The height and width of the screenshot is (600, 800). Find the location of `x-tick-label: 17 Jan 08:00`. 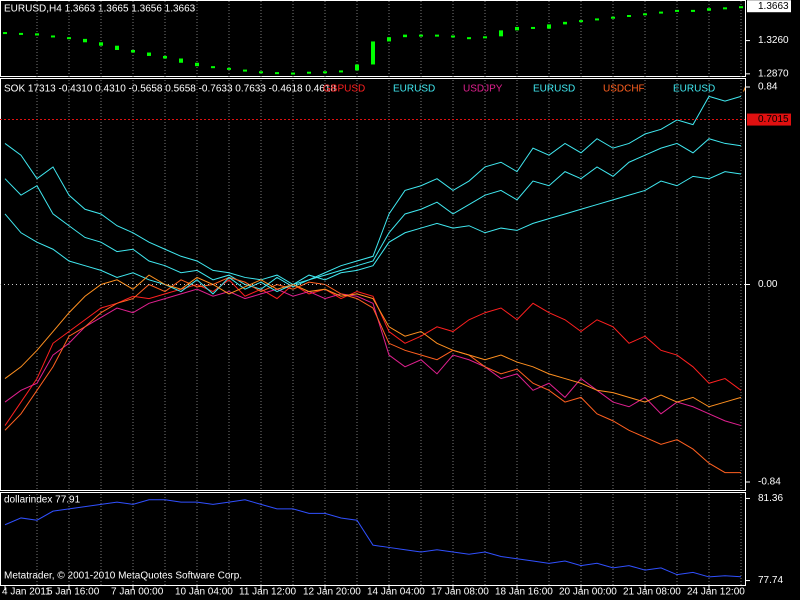

x-tick-label: 17 Jan 08:00 is located at coordinates (460, 592).